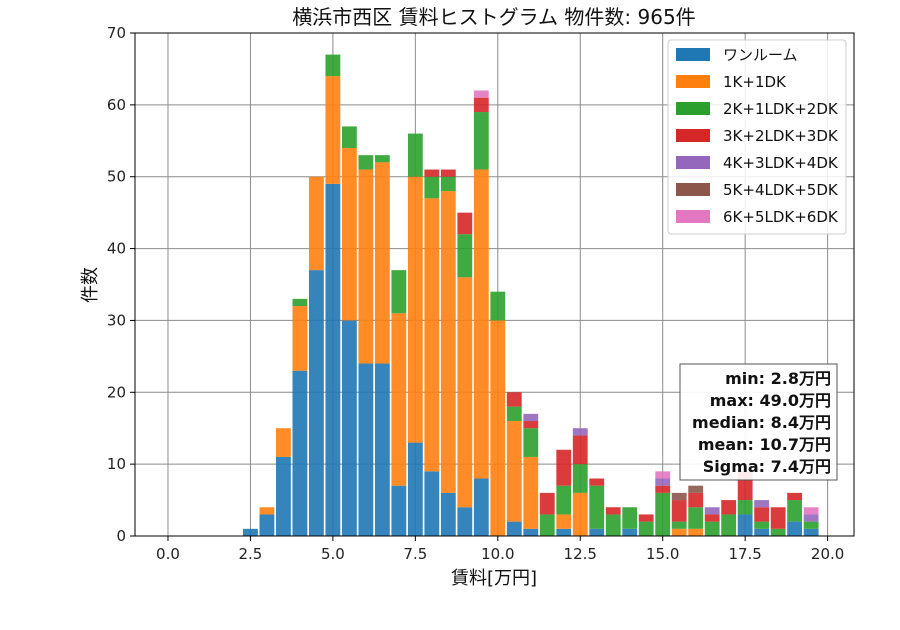 This screenshot has height=630, width=900. What do you see at coordinates (116, 320) in the screenshot?
I see `y-tick-label: 30` at bounding box center [116, 320].